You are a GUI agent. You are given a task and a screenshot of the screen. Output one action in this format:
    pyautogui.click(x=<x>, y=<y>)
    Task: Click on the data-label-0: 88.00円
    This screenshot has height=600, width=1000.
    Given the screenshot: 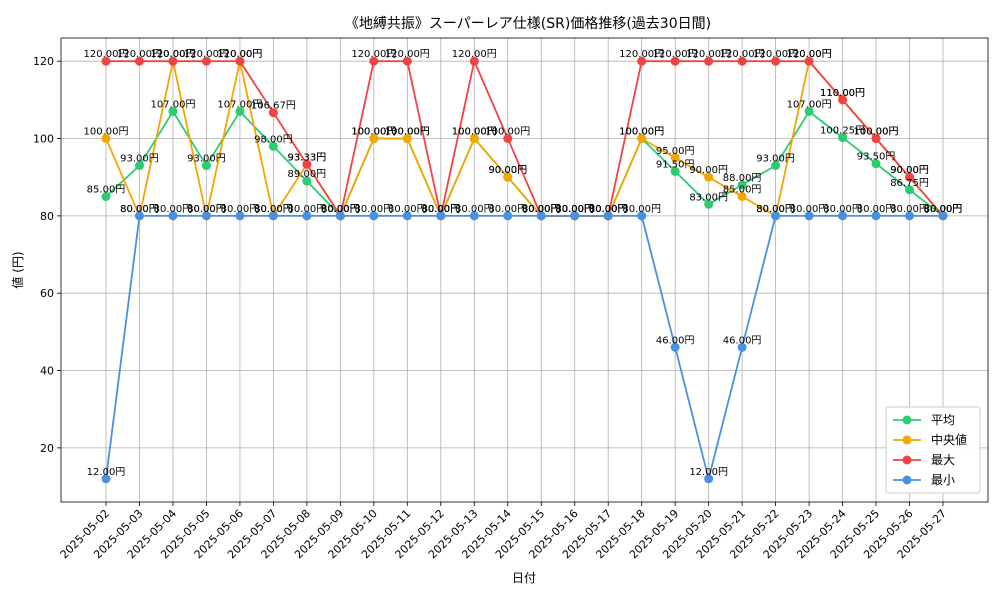 What is the action you would take?
    pyautogui.click(x=742, y=178)
    